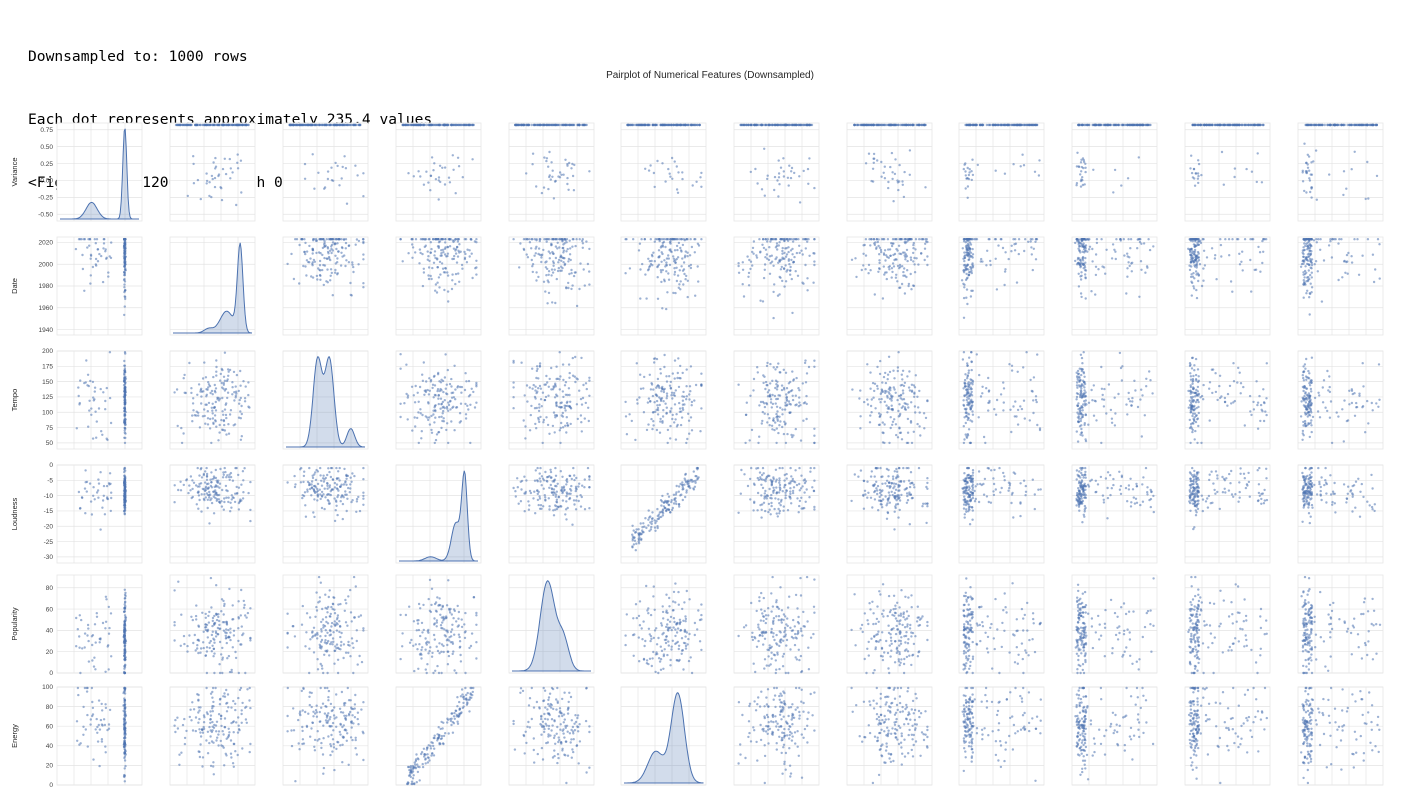 The image size is (1414, 793). What do you see at coordinates (326, 164) in the screenshot?
I see `scatter-points` at bounding box center [326, 164].